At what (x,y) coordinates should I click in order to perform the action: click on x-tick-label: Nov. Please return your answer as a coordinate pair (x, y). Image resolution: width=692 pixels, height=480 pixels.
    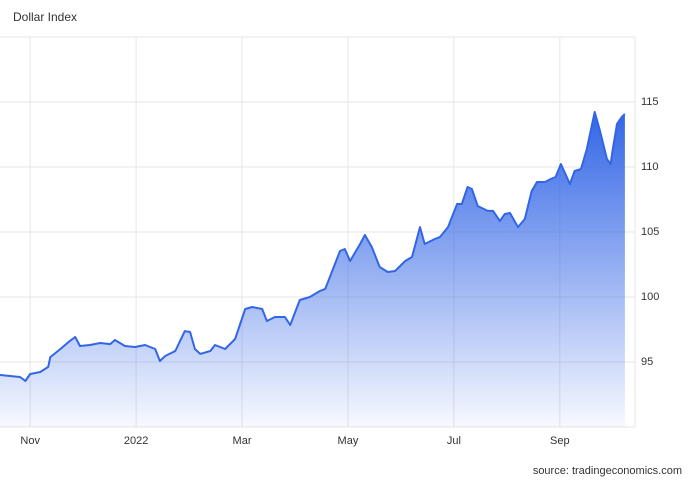
    Looking at the image, I should click on (30, 441).